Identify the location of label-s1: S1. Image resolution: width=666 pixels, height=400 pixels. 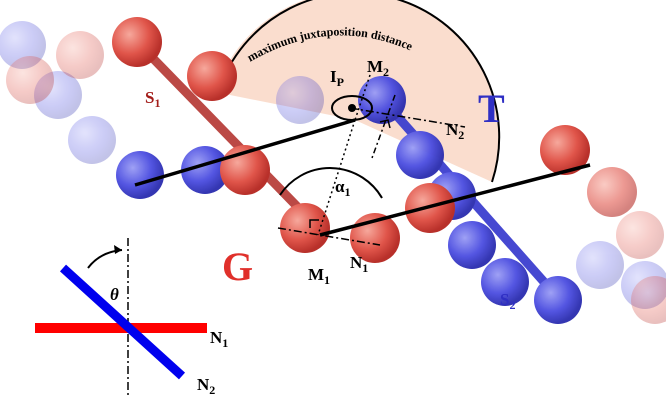
(152, 99).